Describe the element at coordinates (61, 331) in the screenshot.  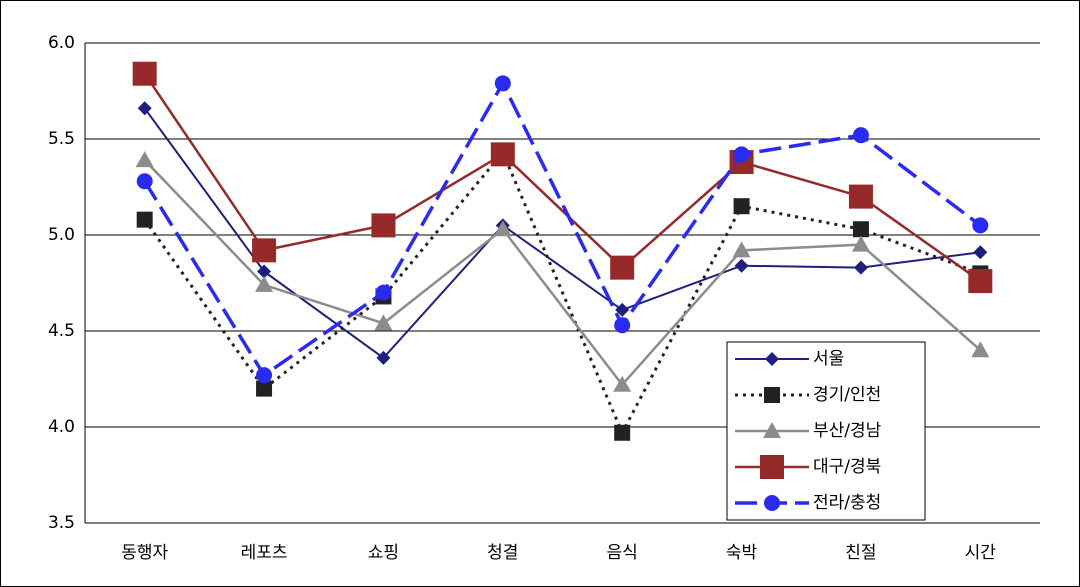
I see `y-tick-label: 4.5` at that location.